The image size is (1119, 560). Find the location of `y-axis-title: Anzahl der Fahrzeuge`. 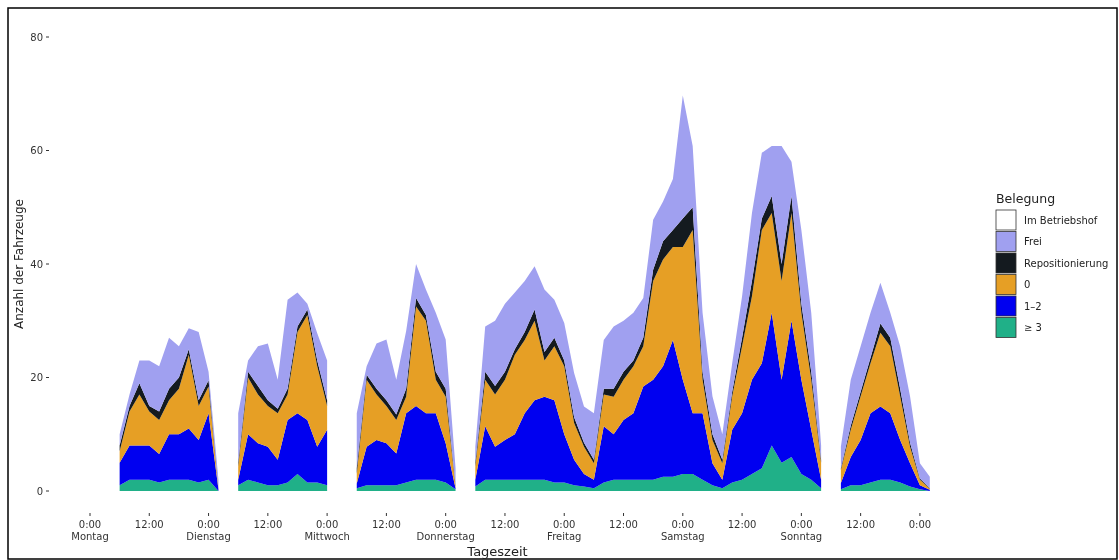

y-axis-title: Anzahl der Fahrzeuge is located at coordinates (19, 264).